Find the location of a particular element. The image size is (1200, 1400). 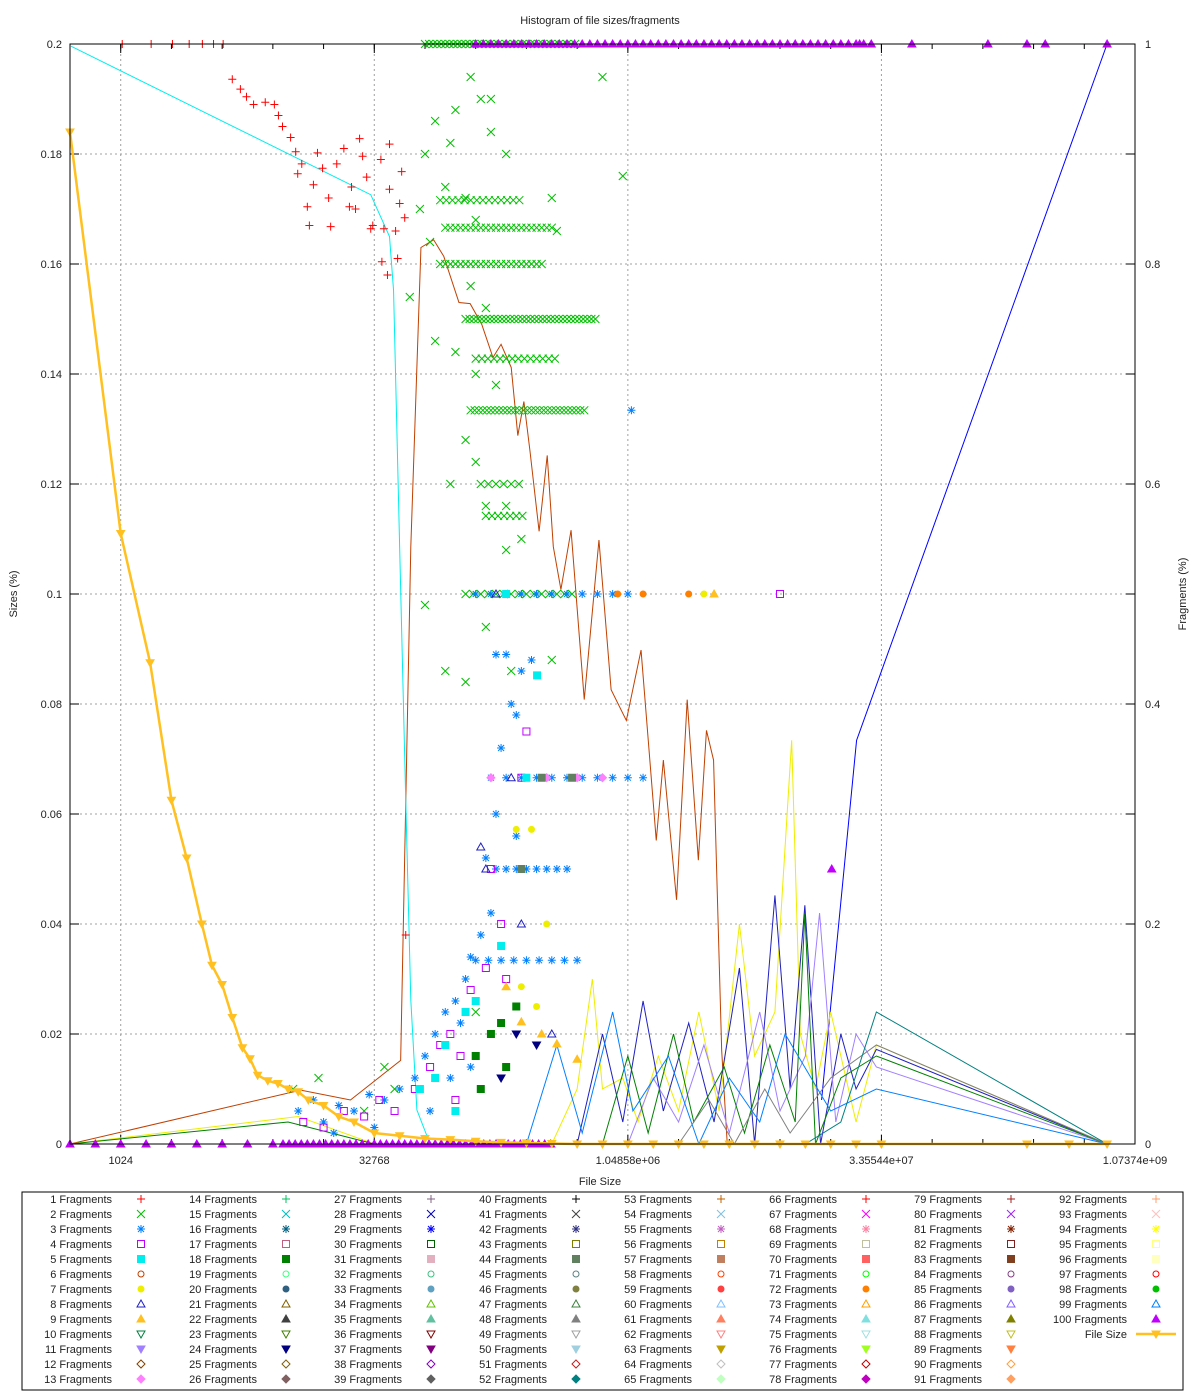

legend-entry: 82 Fragments is located at coordinates (964, 1245).